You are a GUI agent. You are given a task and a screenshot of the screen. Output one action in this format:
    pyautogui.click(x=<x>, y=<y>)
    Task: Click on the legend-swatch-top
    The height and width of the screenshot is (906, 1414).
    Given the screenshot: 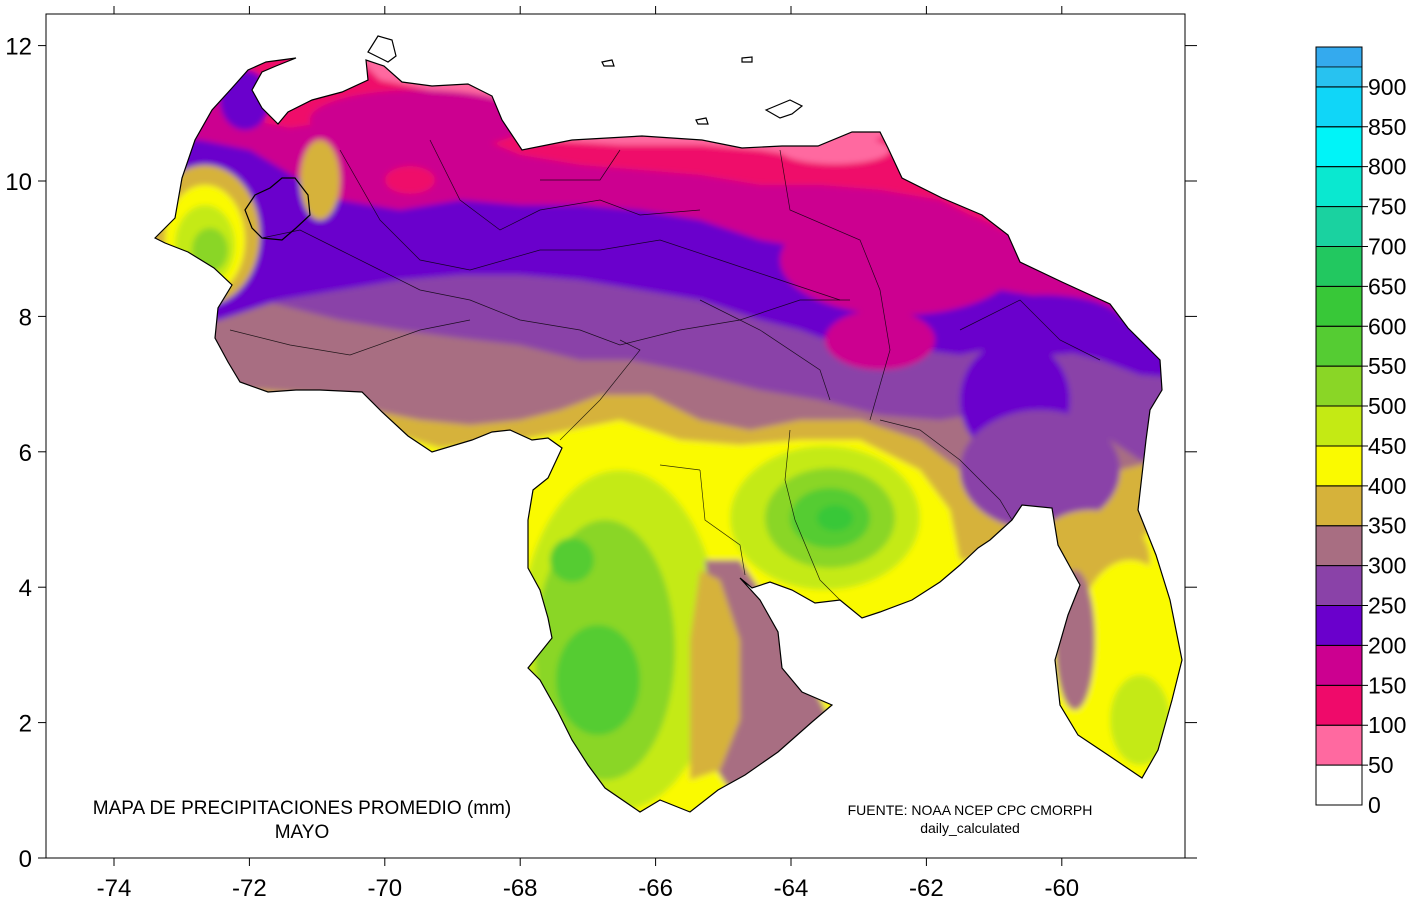 What is the action you would take?
    pyautogui.click(x=1339, y=57)
    